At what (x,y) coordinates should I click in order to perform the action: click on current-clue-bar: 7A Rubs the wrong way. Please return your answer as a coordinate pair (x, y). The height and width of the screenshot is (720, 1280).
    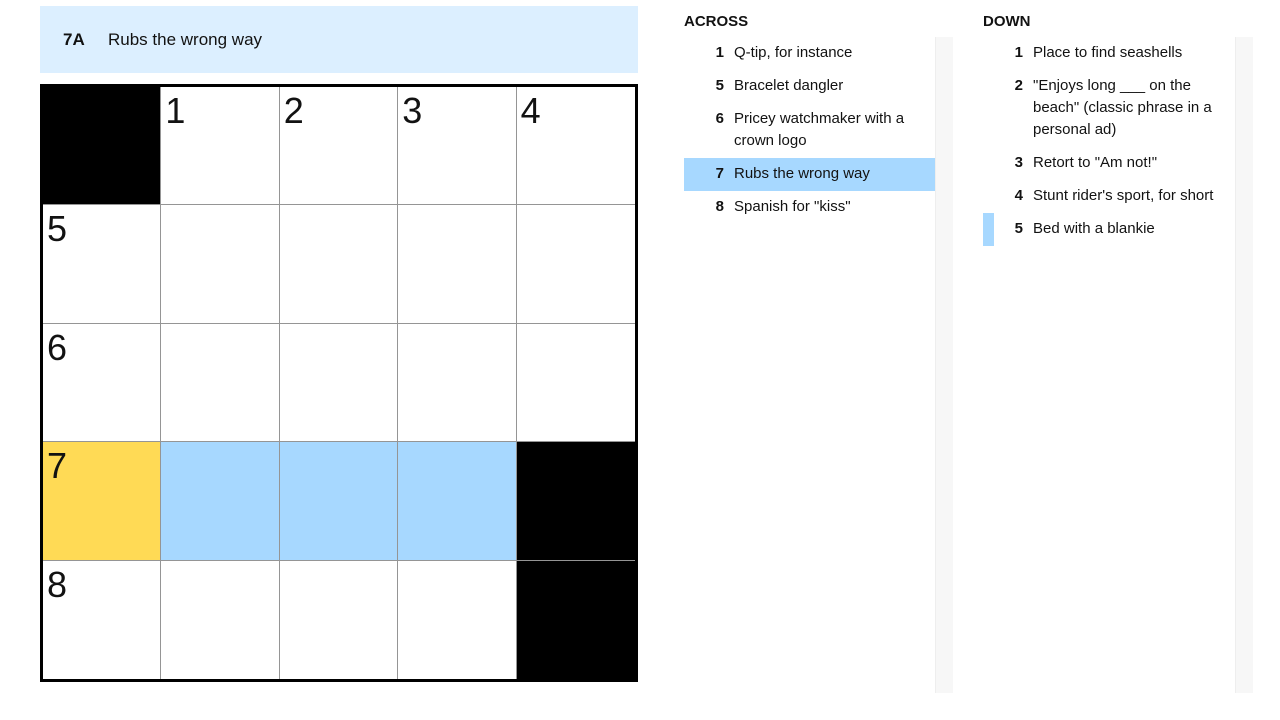
    Looking at the image, I should click on (339, 39).